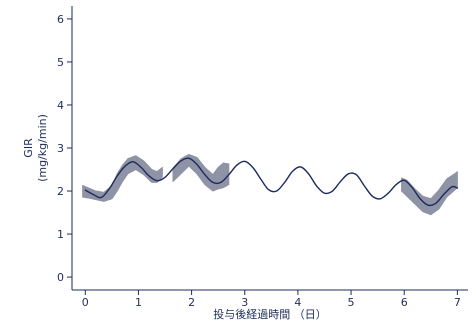  What do you see at coordinates (297, 302) in the screenshot?
I see `x-tick-label: 4` at bounding box center [297, 302].